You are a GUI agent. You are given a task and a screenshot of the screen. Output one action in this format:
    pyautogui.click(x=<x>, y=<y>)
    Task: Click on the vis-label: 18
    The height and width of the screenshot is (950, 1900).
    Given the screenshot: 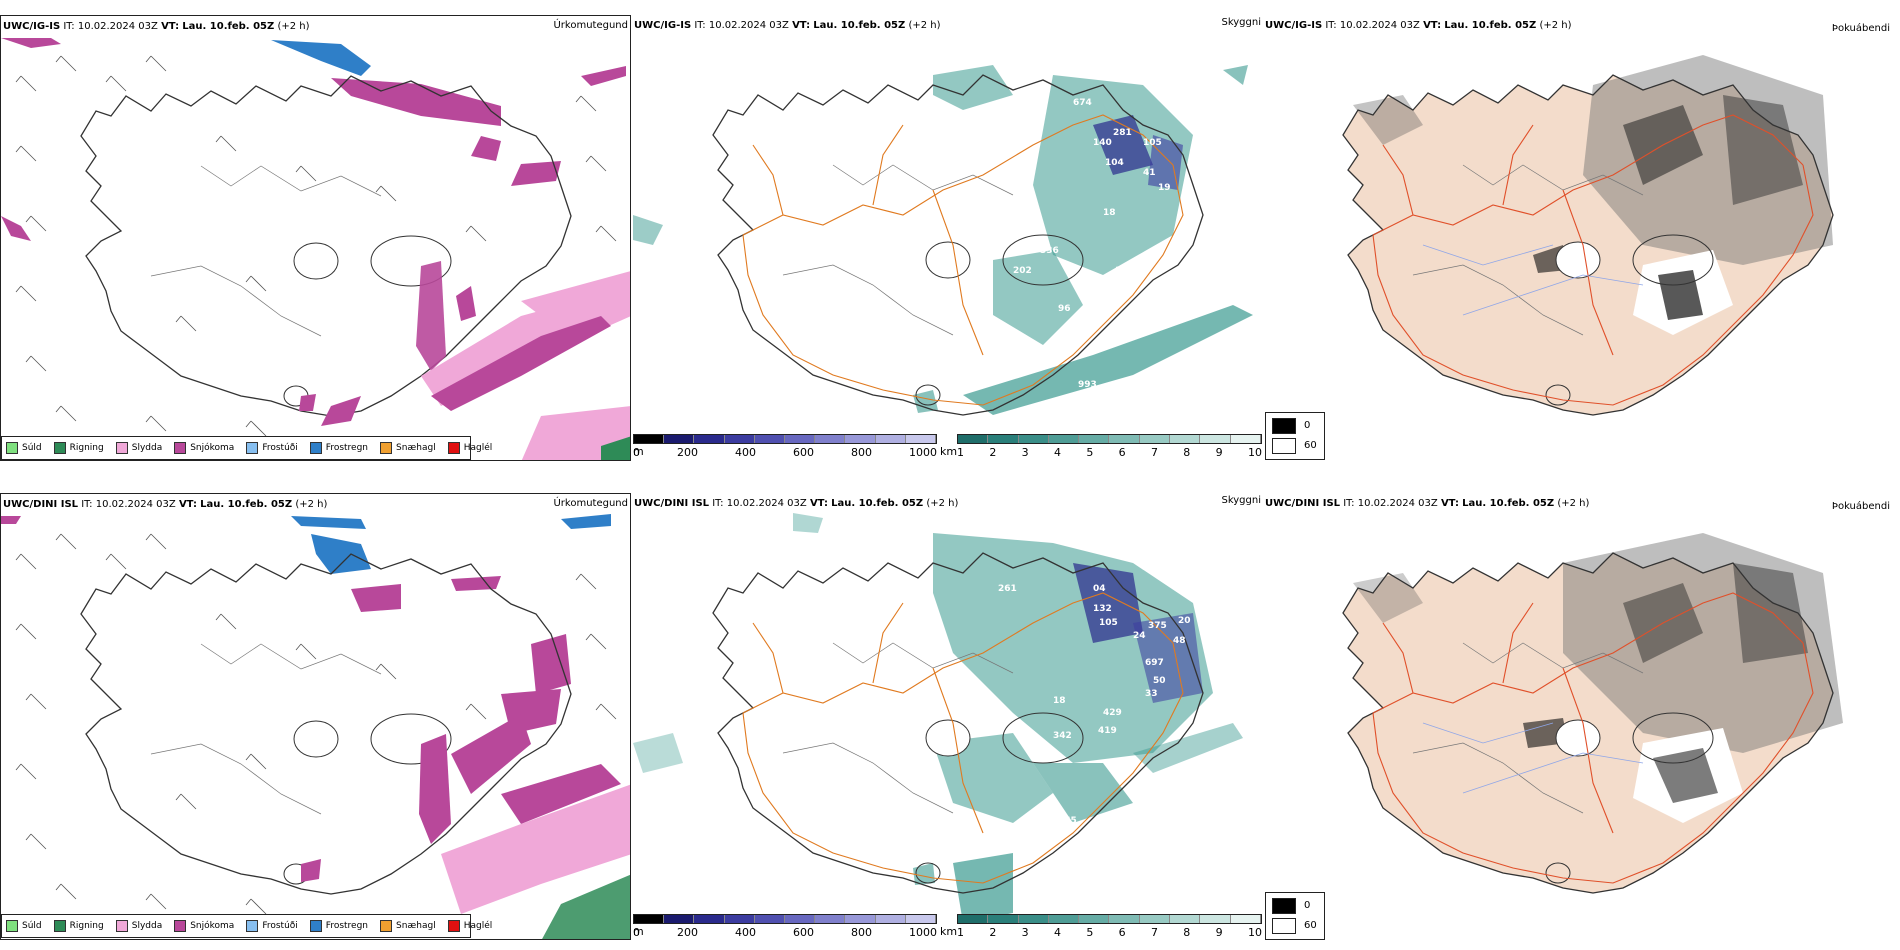 What is the action you would take?
    pyautogui.click(x=1059, y=701)
    